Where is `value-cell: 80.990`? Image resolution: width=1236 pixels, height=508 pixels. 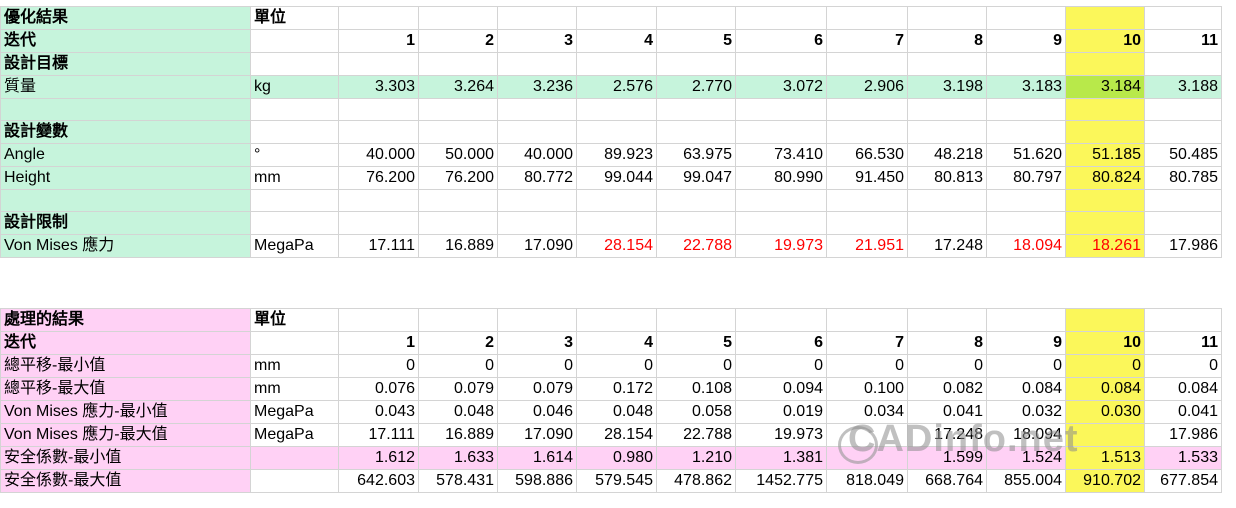 value-cell: 80.990 is located at coordinates (781, 178).